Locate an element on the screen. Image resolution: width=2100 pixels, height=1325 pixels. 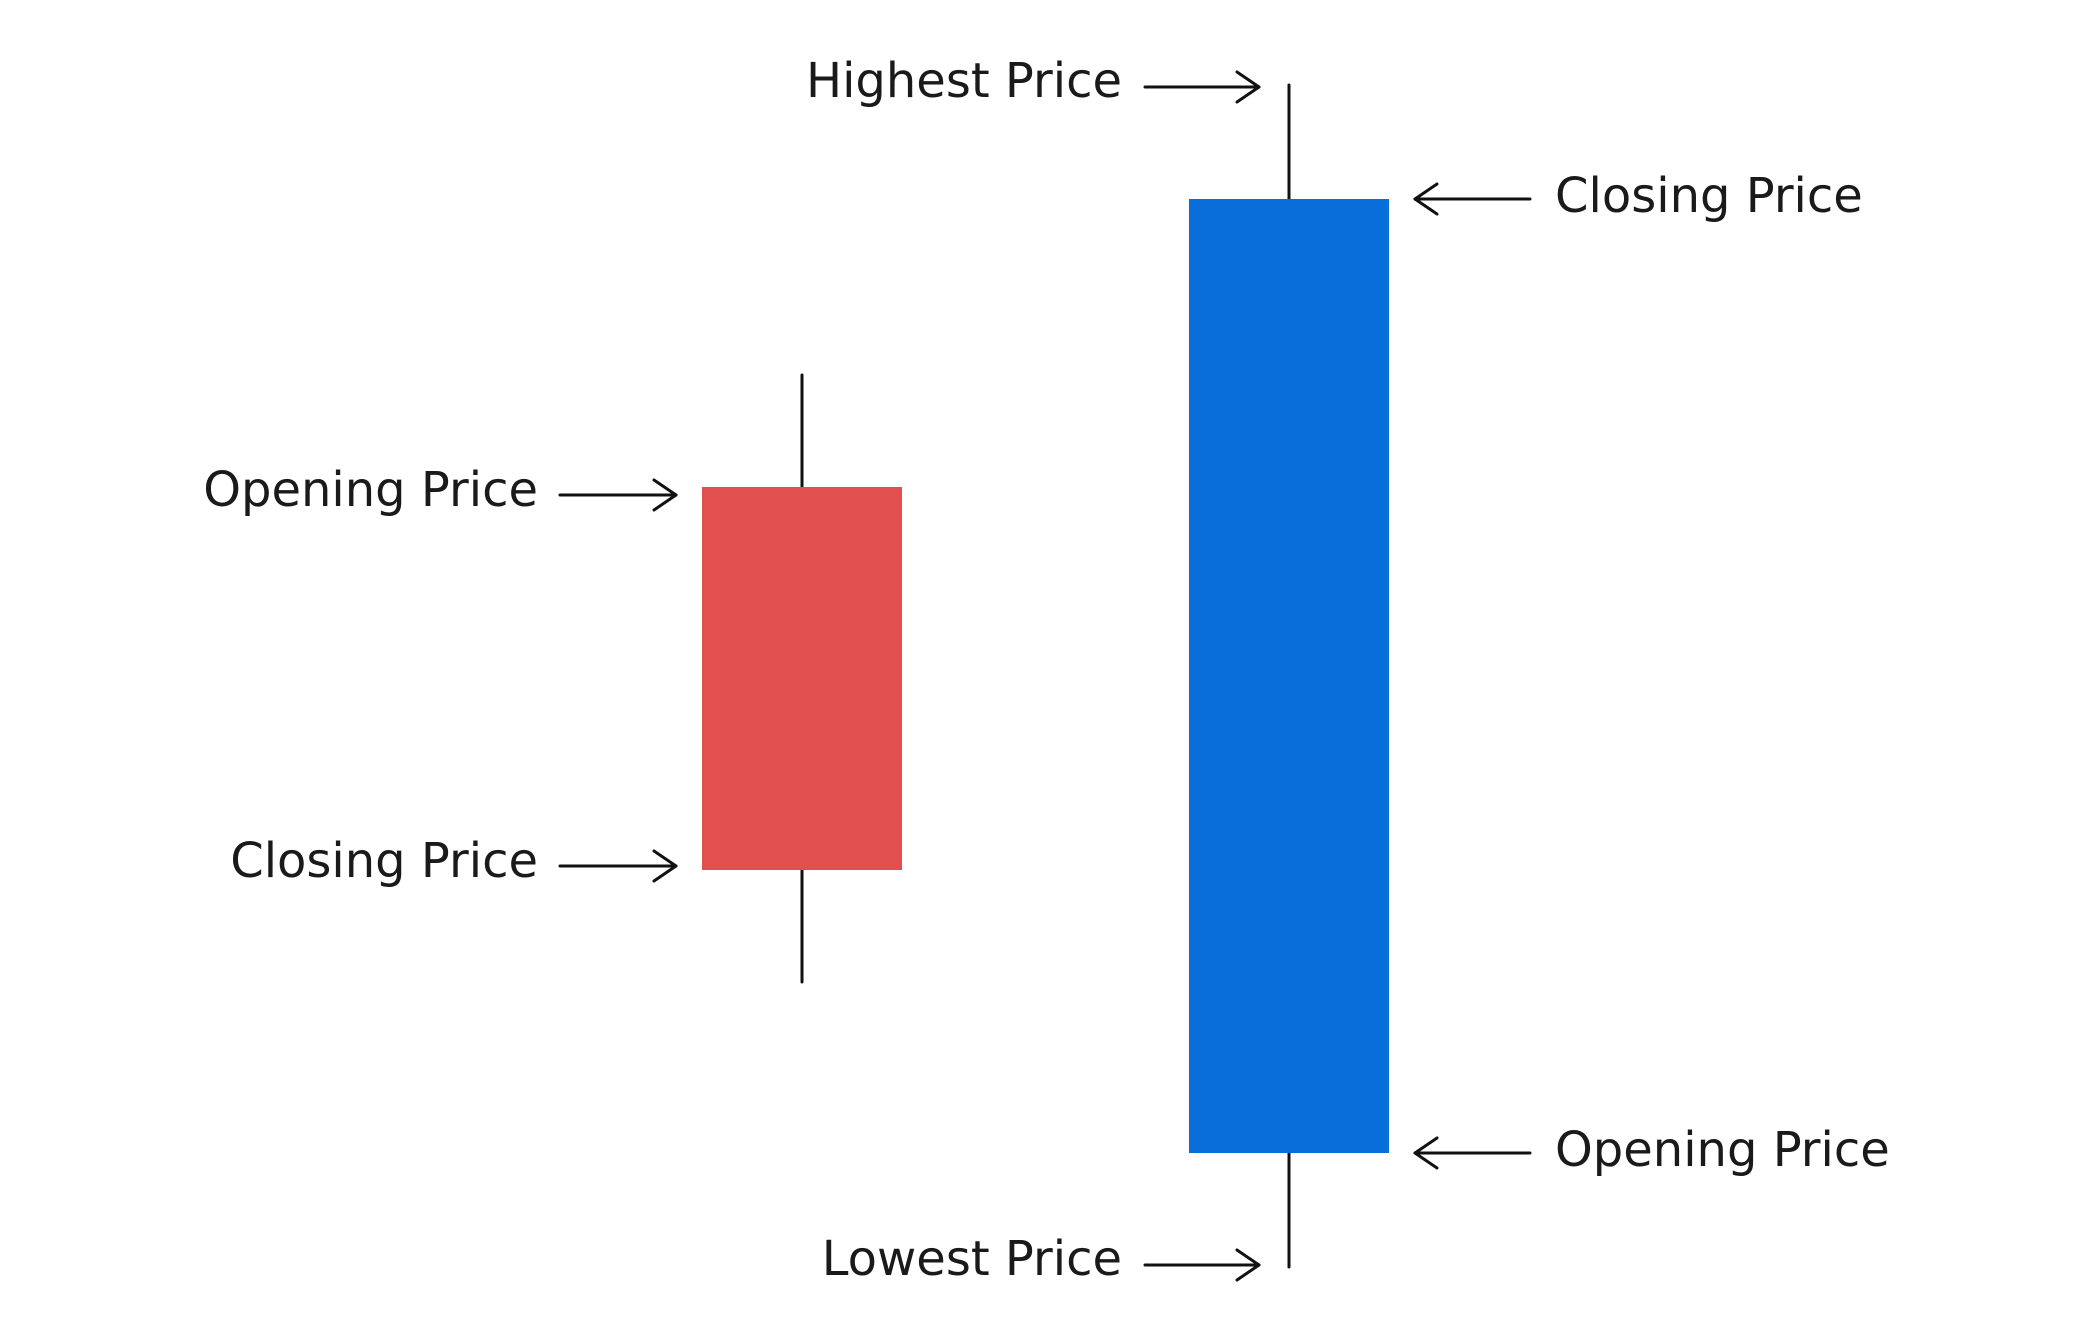
bearish-opening-price-label: Opening Price is located at coordinates (370, 490).